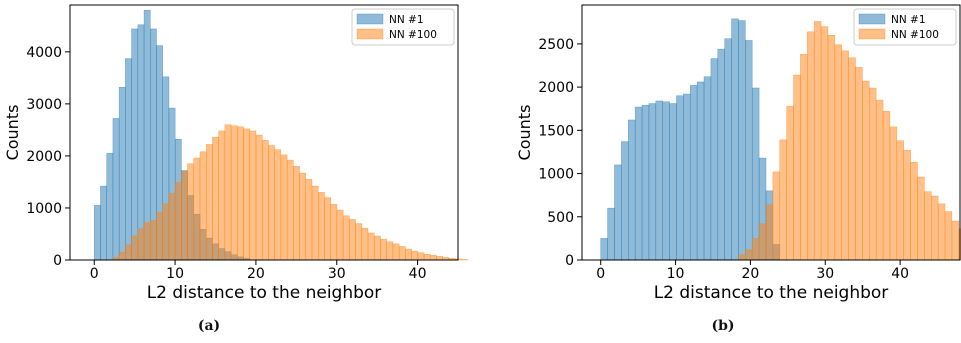 The width and height of the screenshot is (961, 343). What do you see at coordinates (905, 27) in the screenshot?
I see `legend: NN #1 NN #100` at bounding box center [905, 27].